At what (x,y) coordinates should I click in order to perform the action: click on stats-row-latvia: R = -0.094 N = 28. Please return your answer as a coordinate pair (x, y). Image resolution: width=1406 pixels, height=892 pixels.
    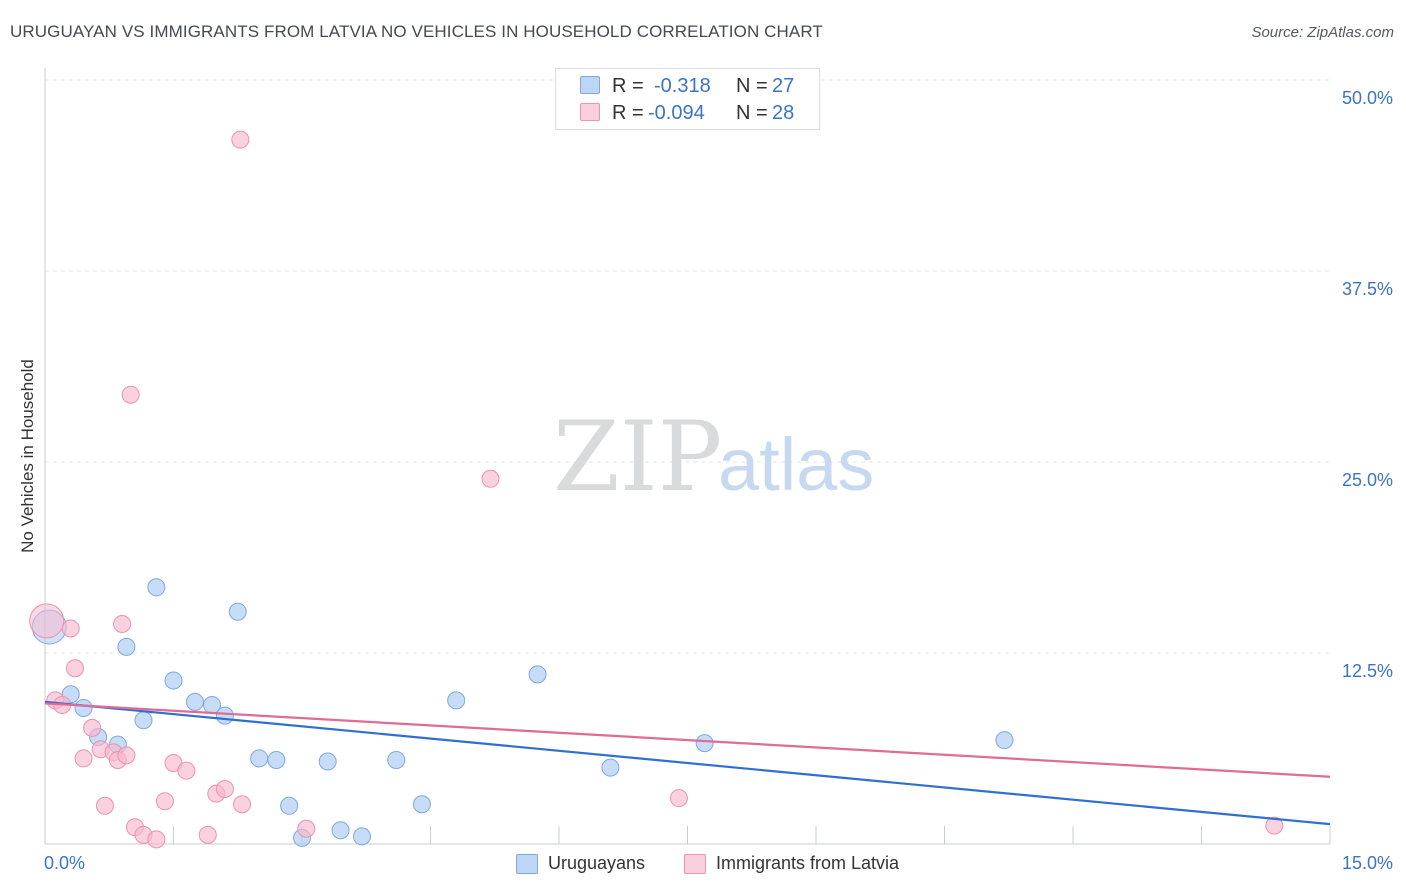
    Looking at the image, I should click on (687, 113).